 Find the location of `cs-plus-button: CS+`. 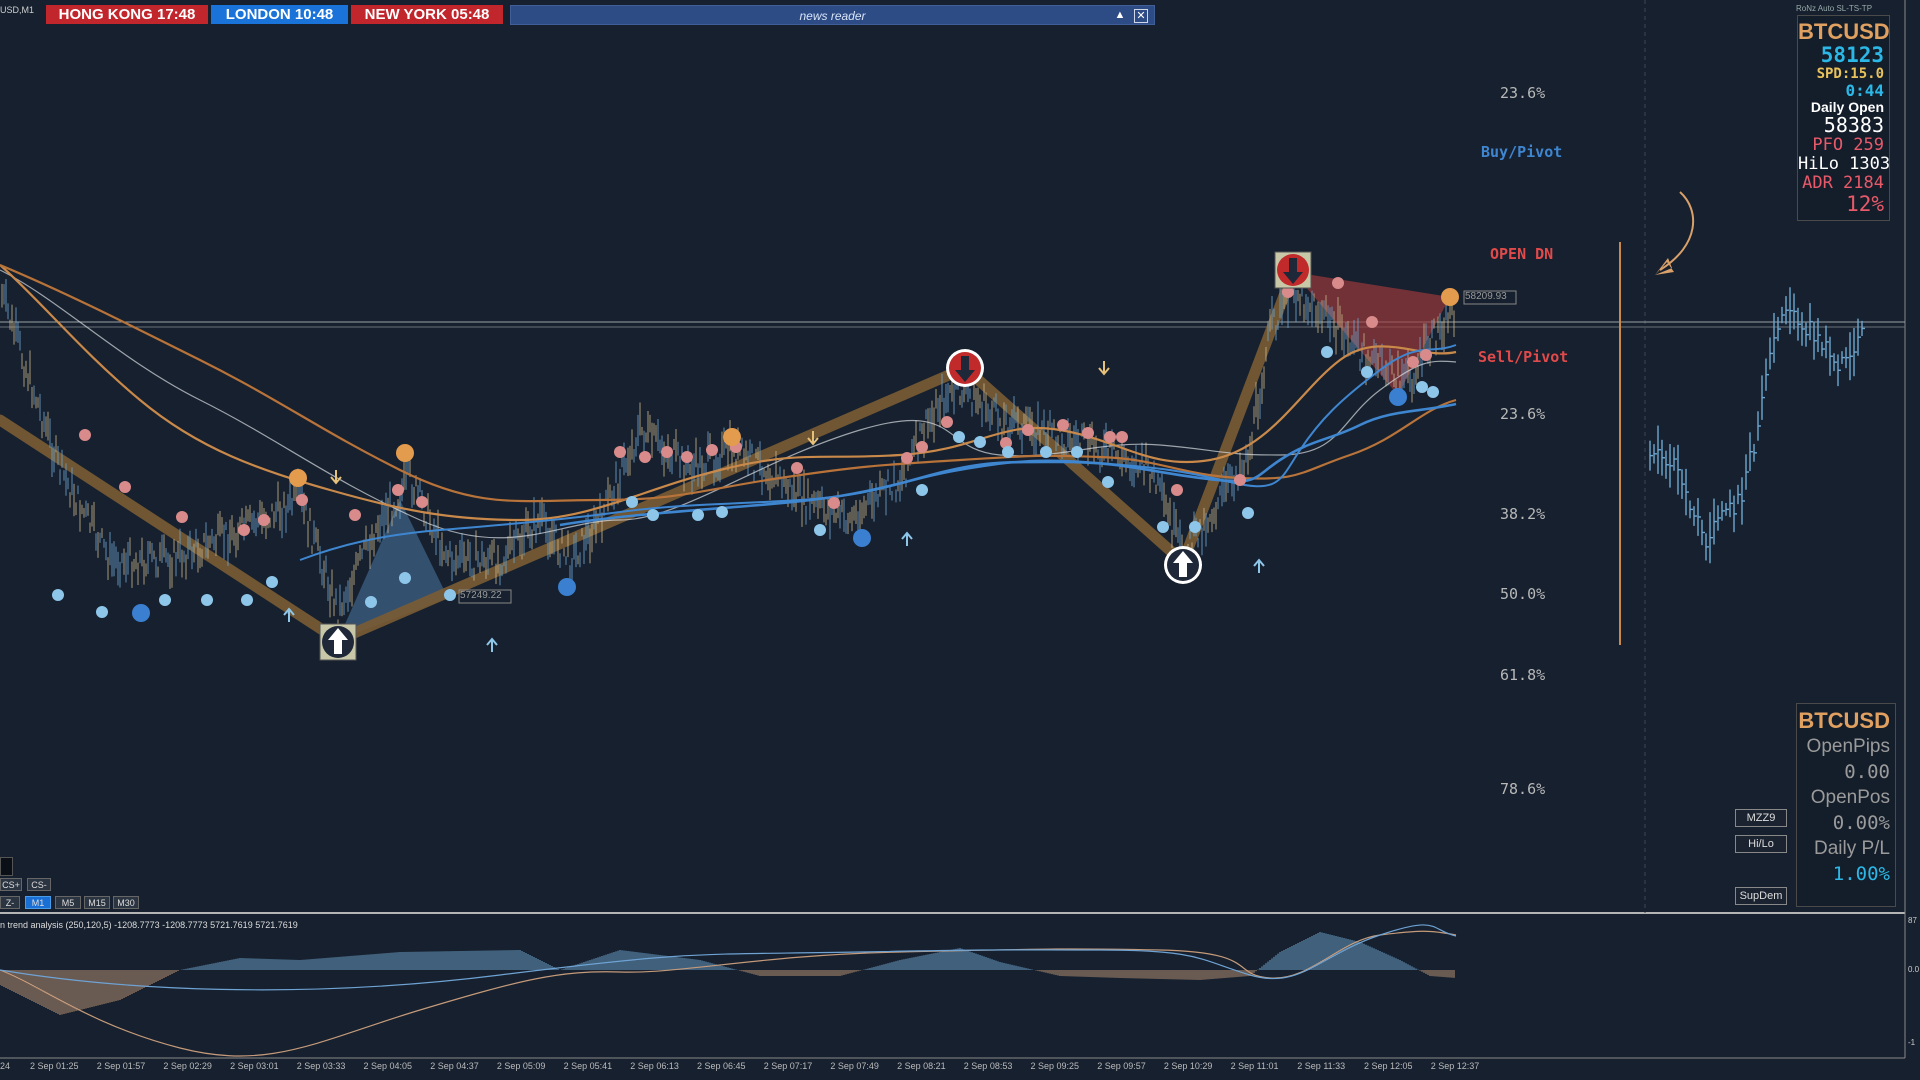

cs-plus-button: CS+ is located at coordinates (11, 884).